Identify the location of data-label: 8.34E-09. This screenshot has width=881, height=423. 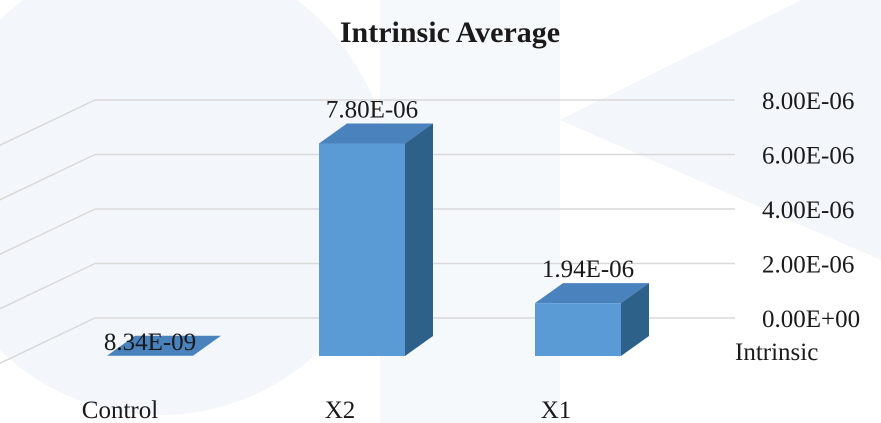
(150, 342).